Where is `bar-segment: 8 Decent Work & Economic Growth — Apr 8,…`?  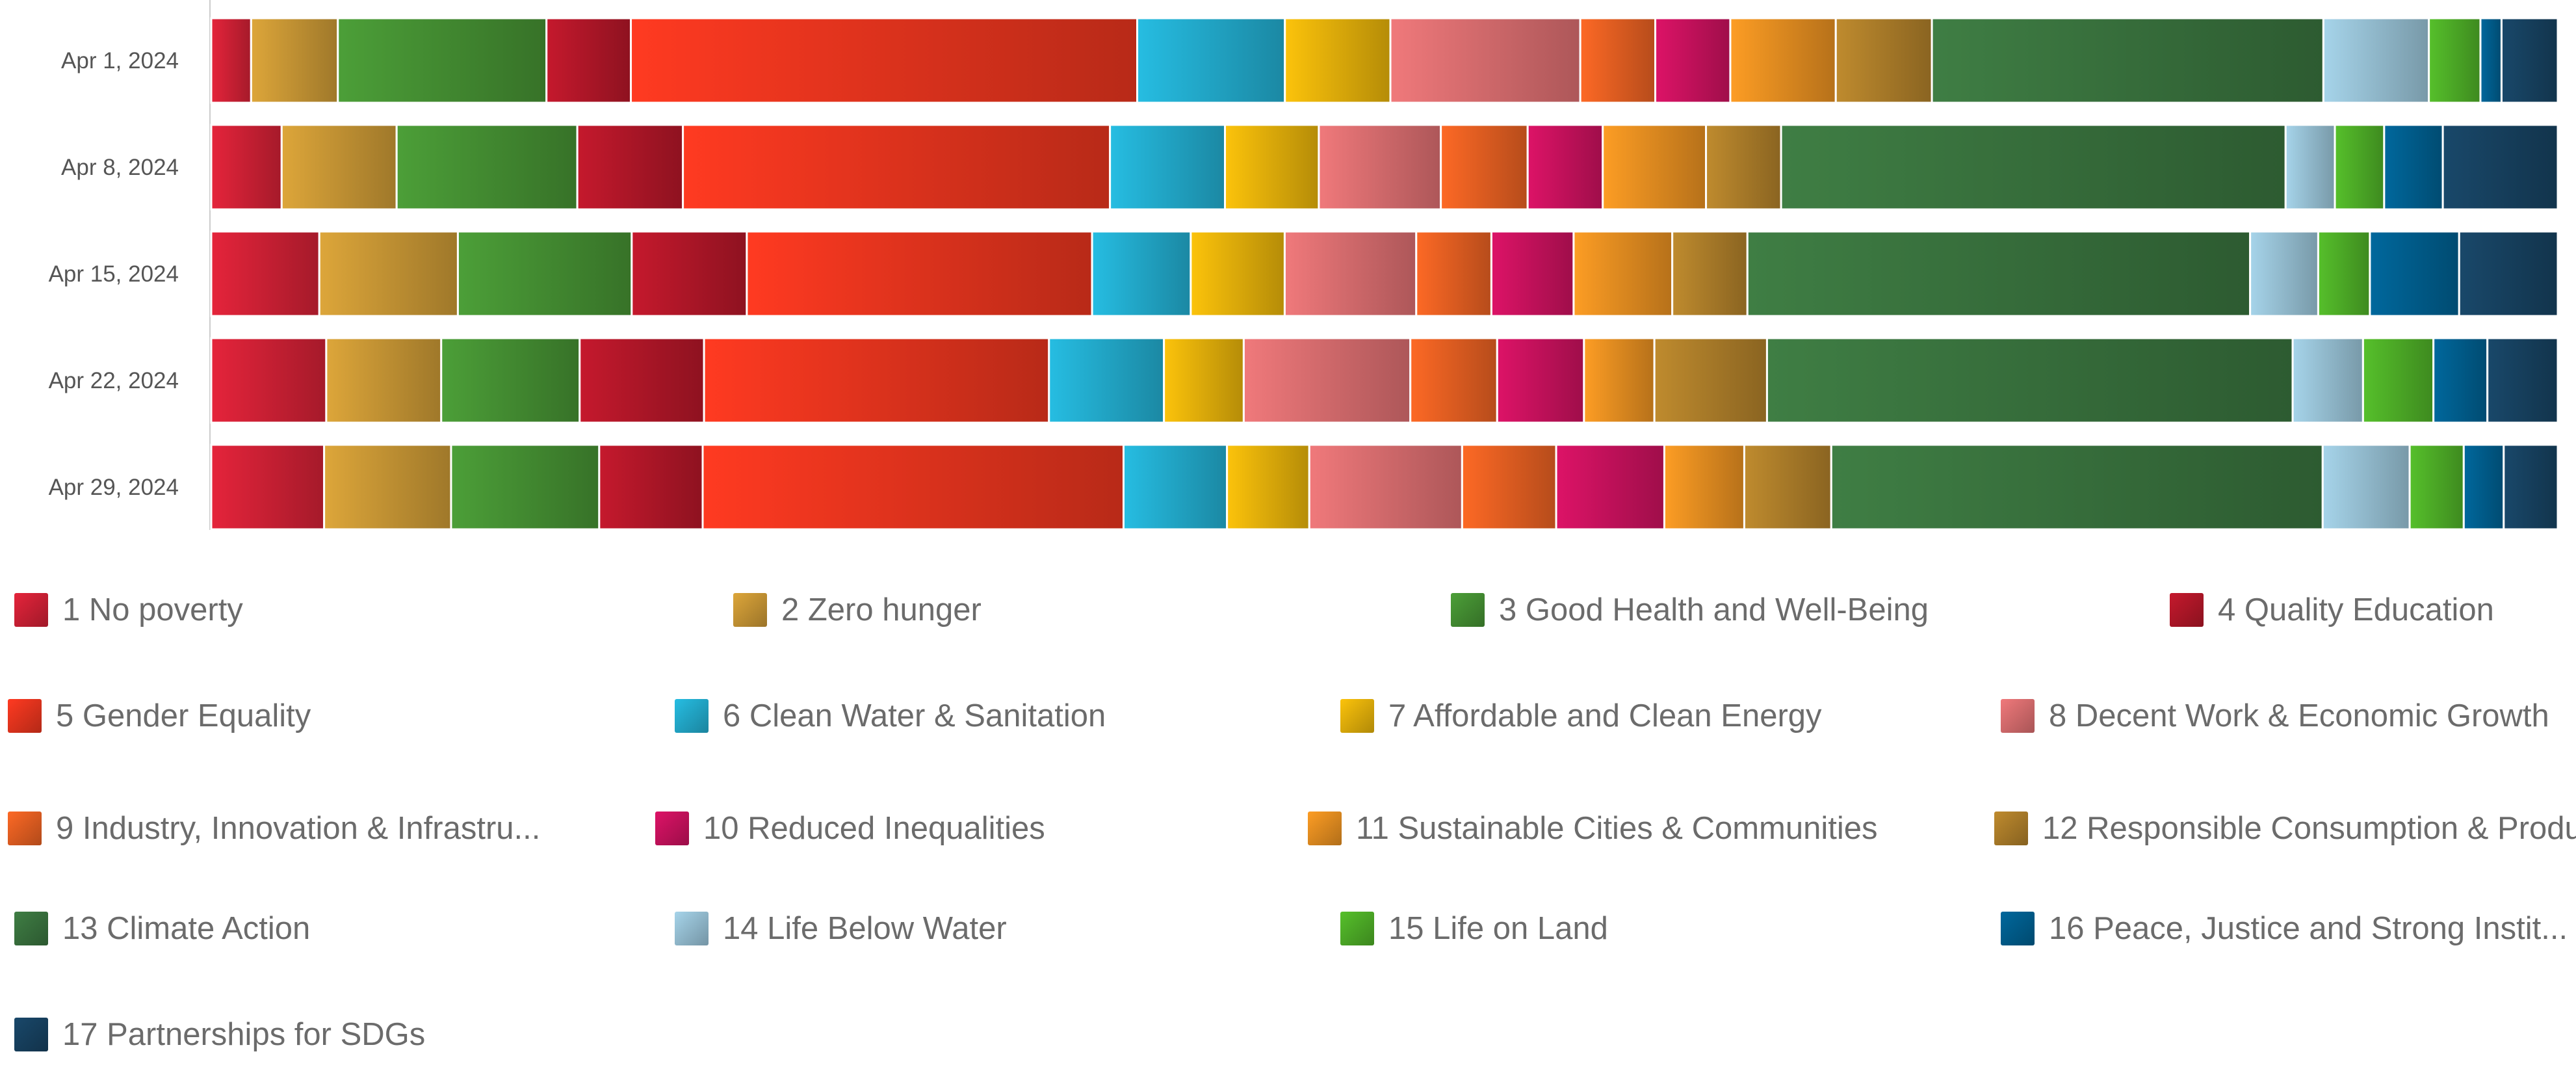 bar-segment: 8 Decent Work & Economic Growth — Apr 8,… is located at coordinates (1380, 167).